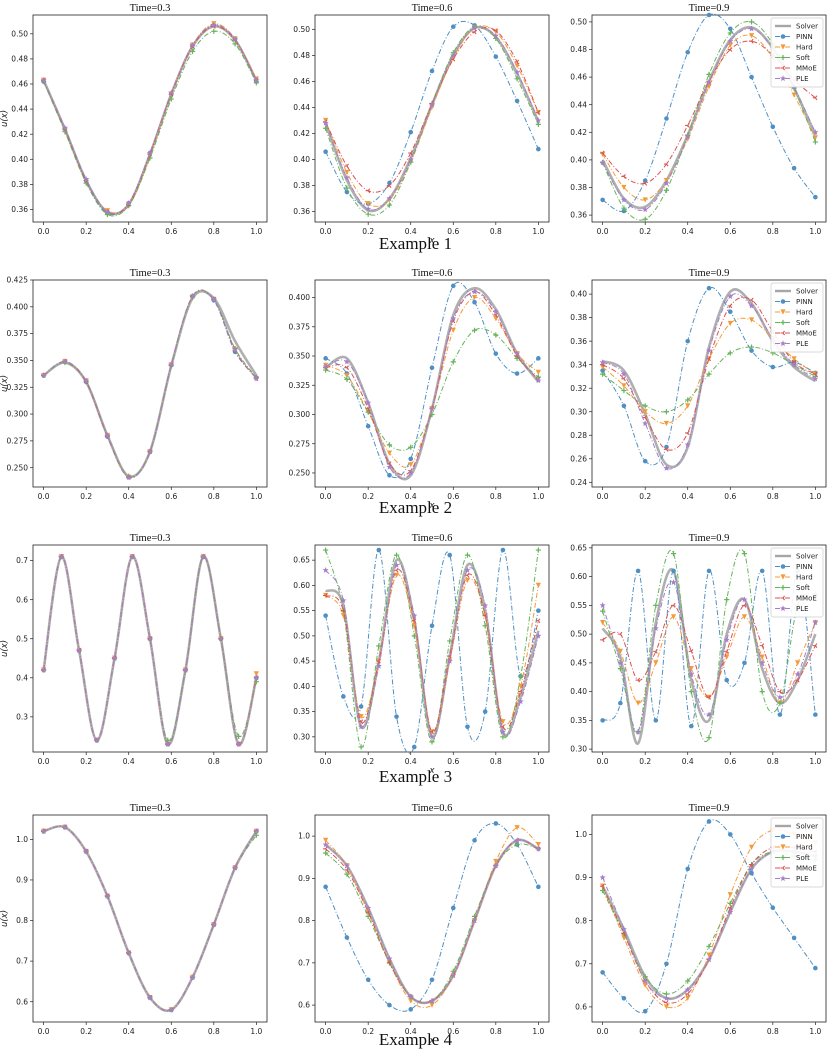  Describe the element at coordinates (485, 711) in the screenshot. I see `ex3-t1-point-pinn` at that location.